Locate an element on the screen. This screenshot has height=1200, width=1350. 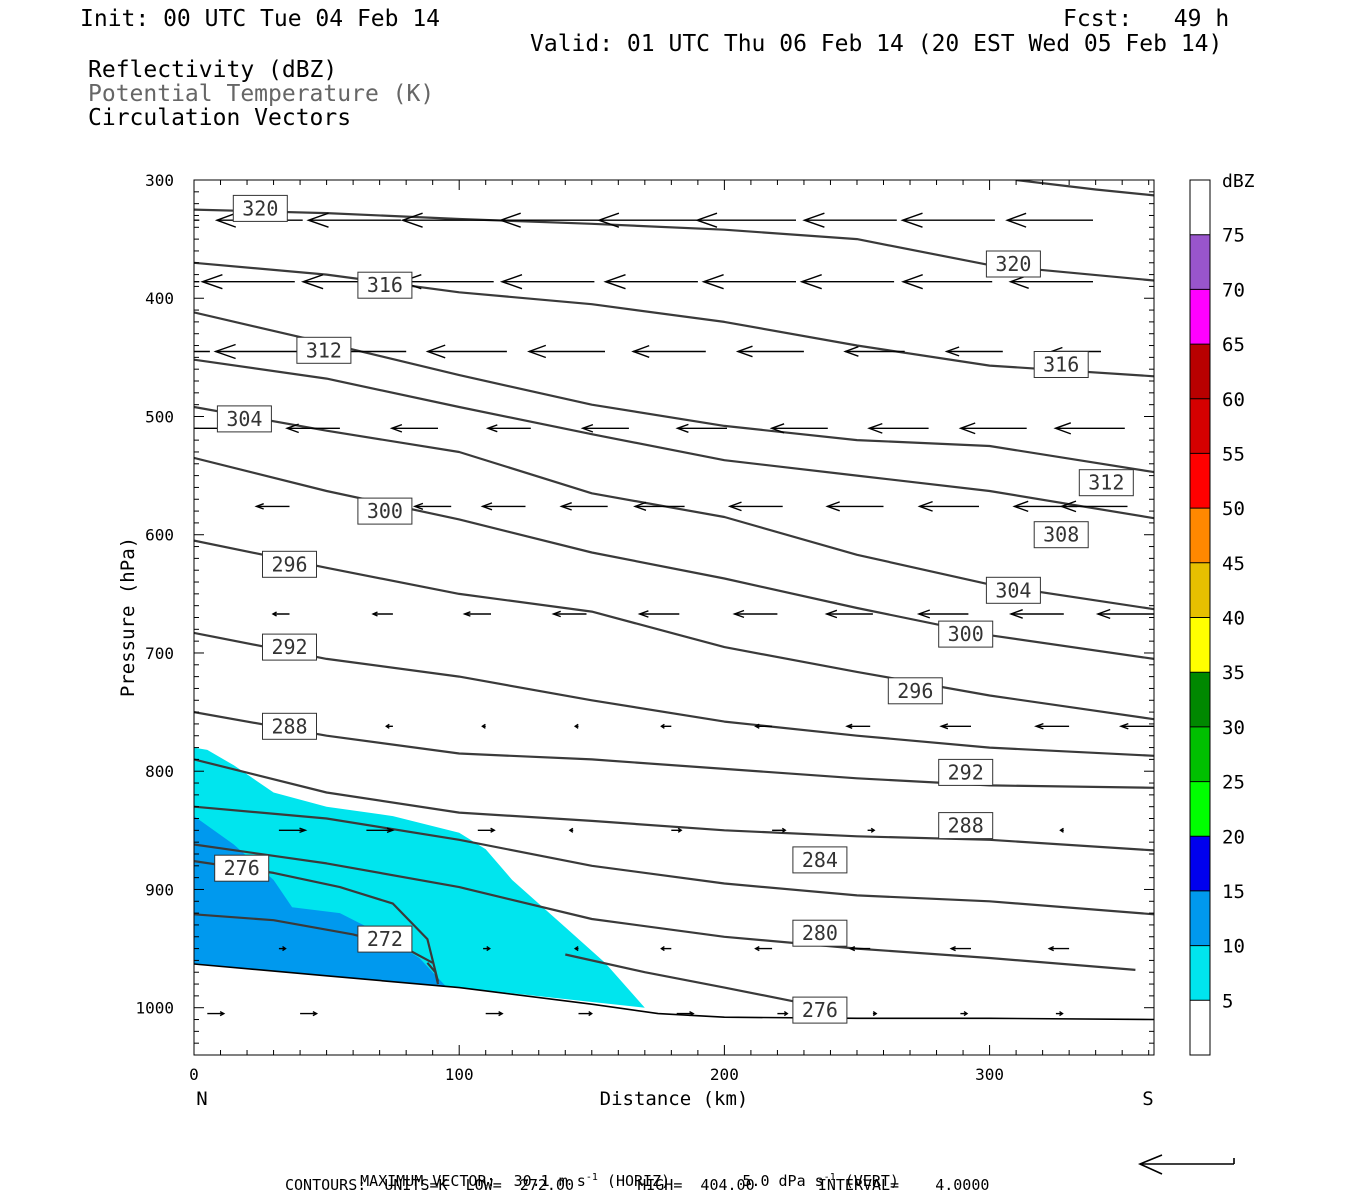
contour-label-text: 304 is located at coordinates (244, 419).